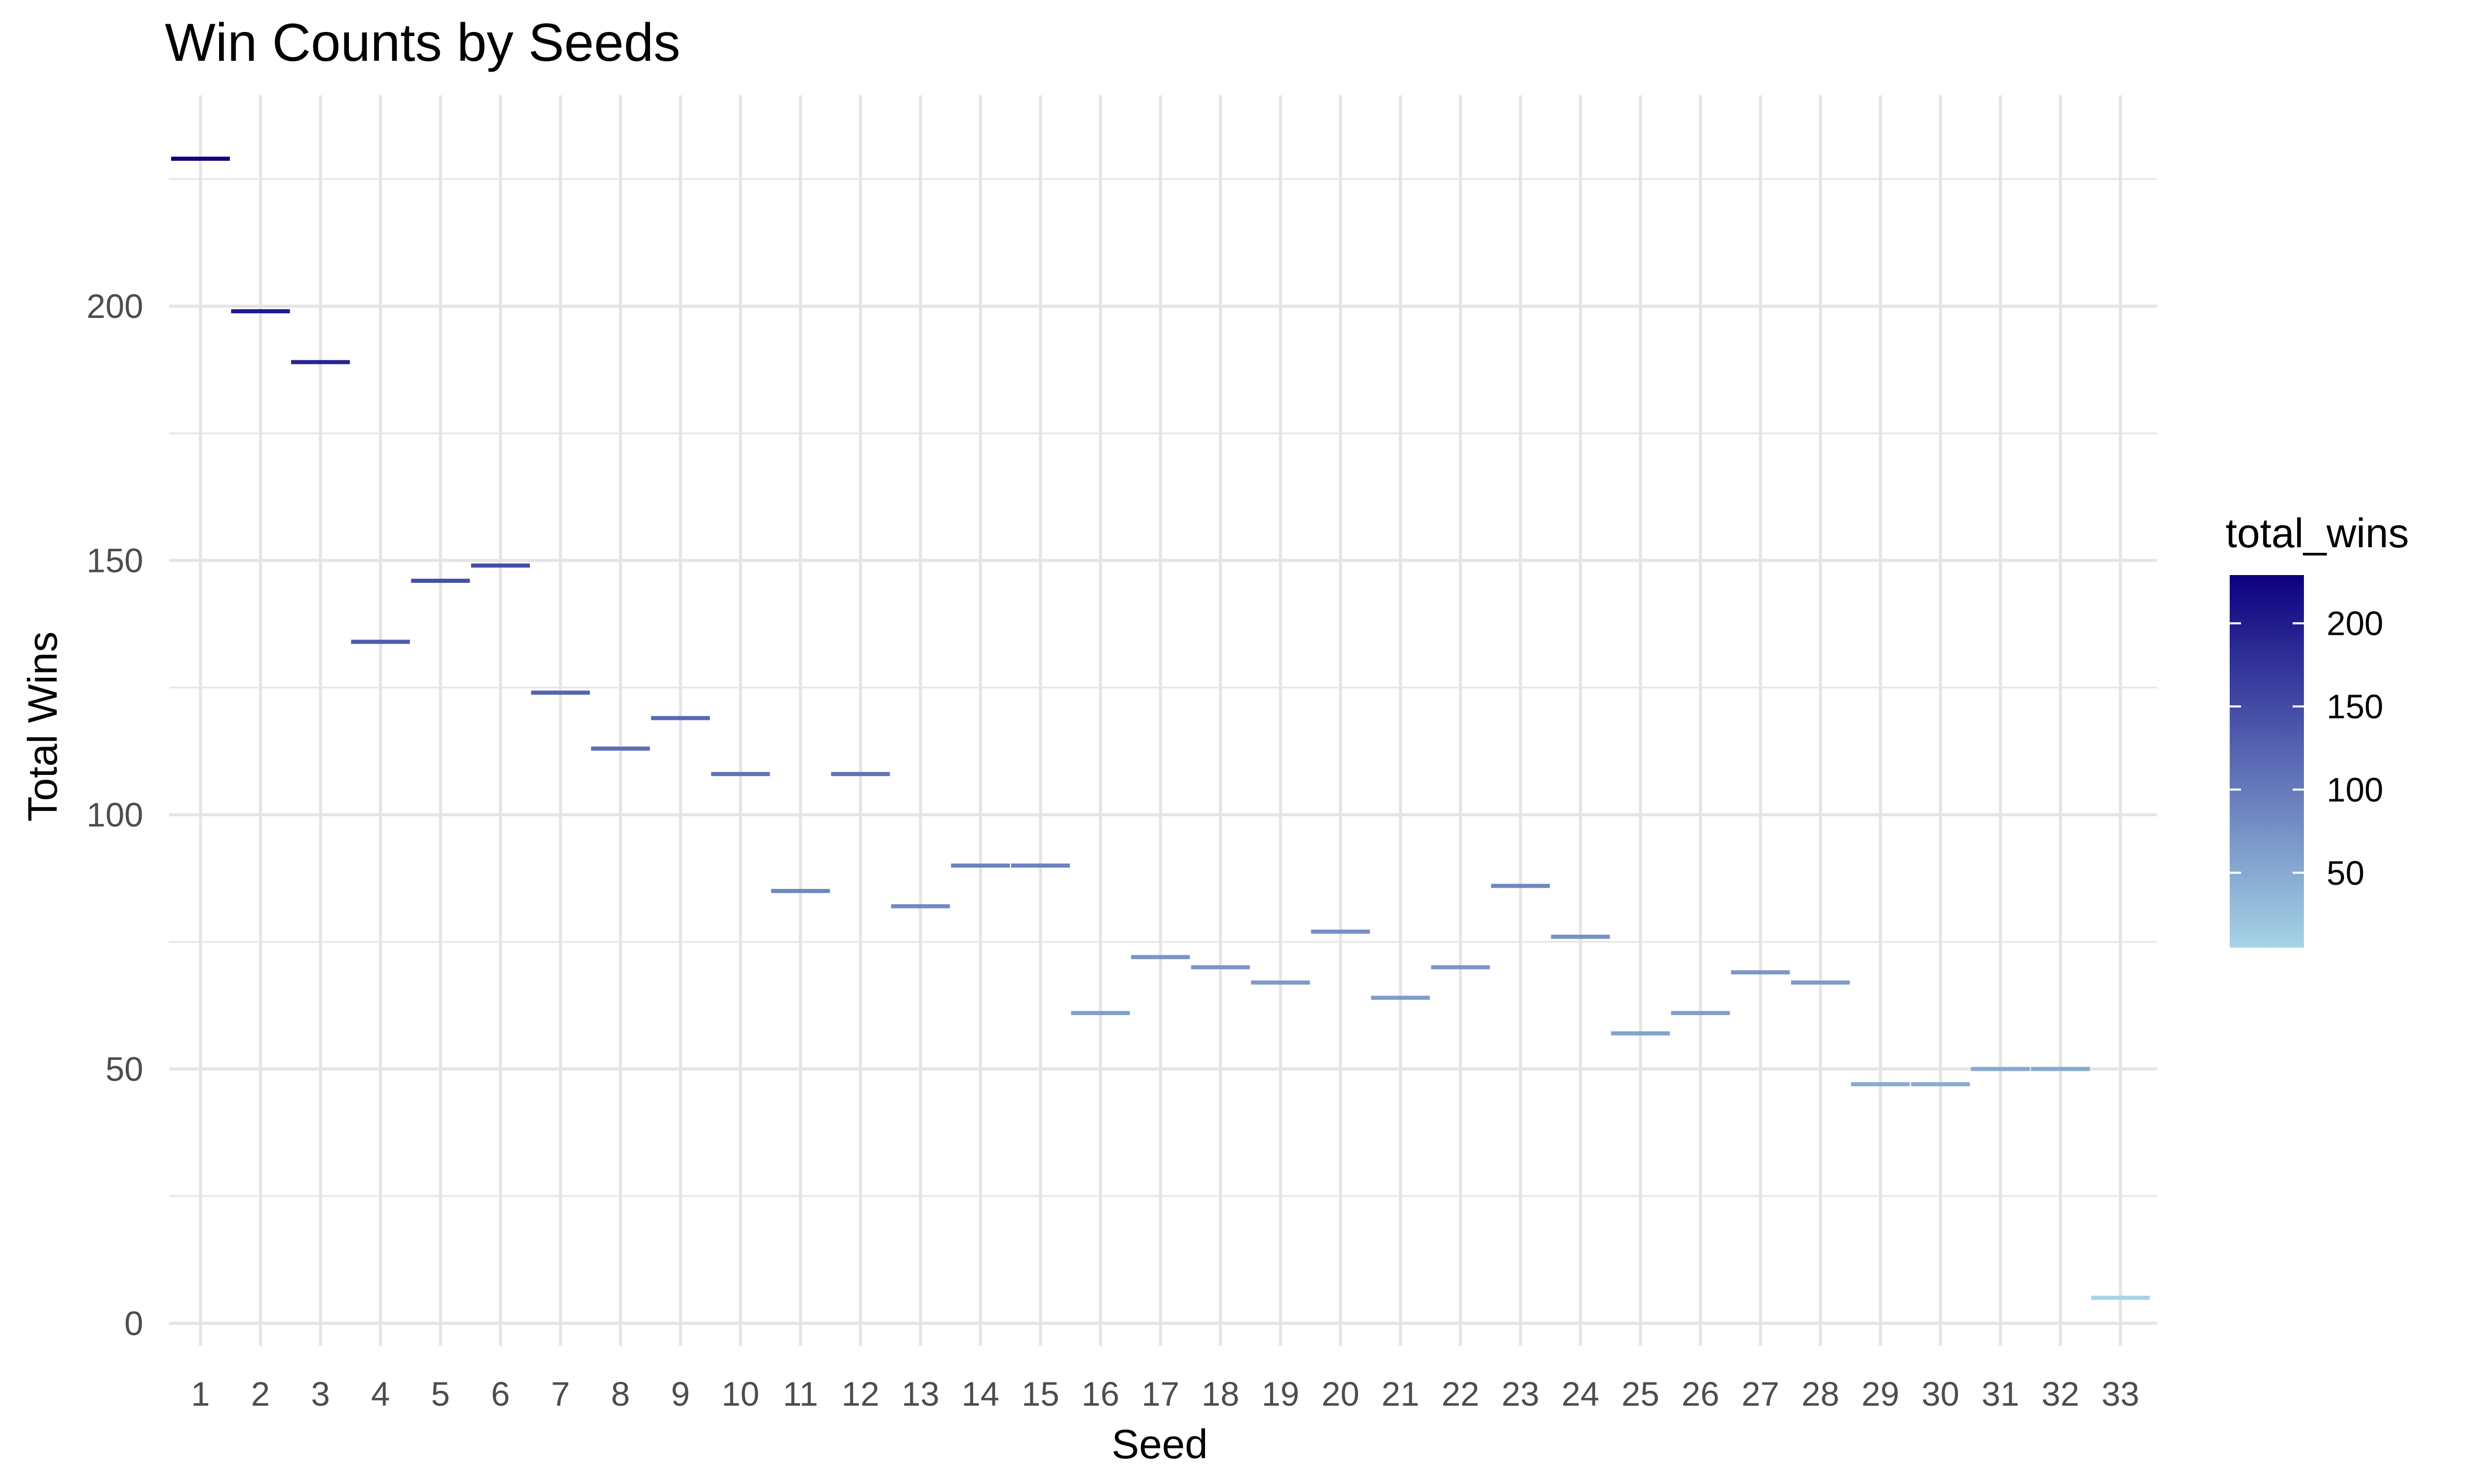  I want to click on x-tick-label: 16, so click(1100, 1394).